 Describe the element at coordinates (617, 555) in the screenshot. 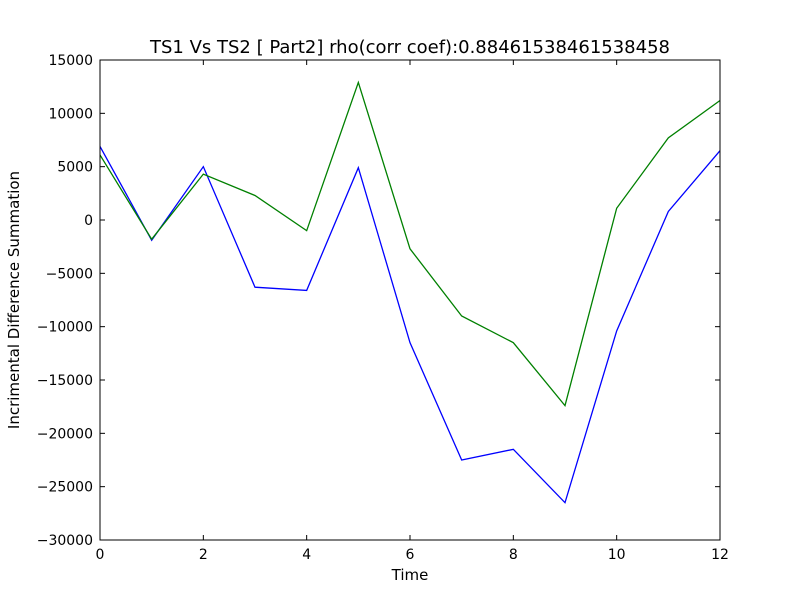

I see `x-tick-label: 10` at that location.